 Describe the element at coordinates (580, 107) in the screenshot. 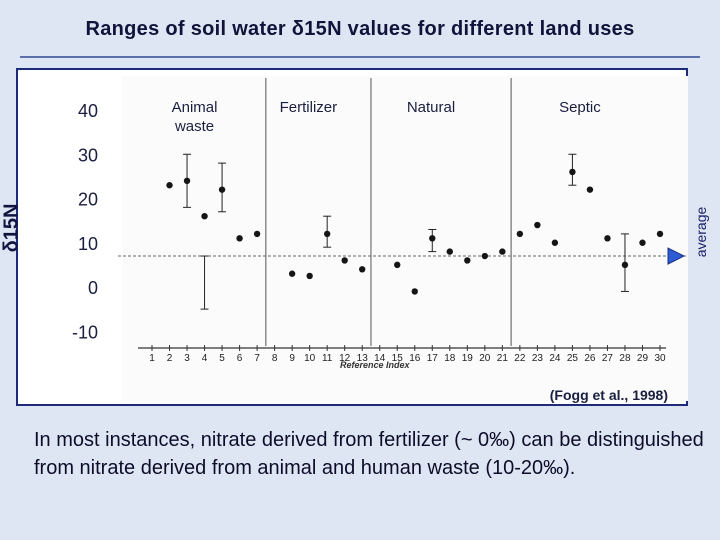

I see `group-label: Septic` at that location.